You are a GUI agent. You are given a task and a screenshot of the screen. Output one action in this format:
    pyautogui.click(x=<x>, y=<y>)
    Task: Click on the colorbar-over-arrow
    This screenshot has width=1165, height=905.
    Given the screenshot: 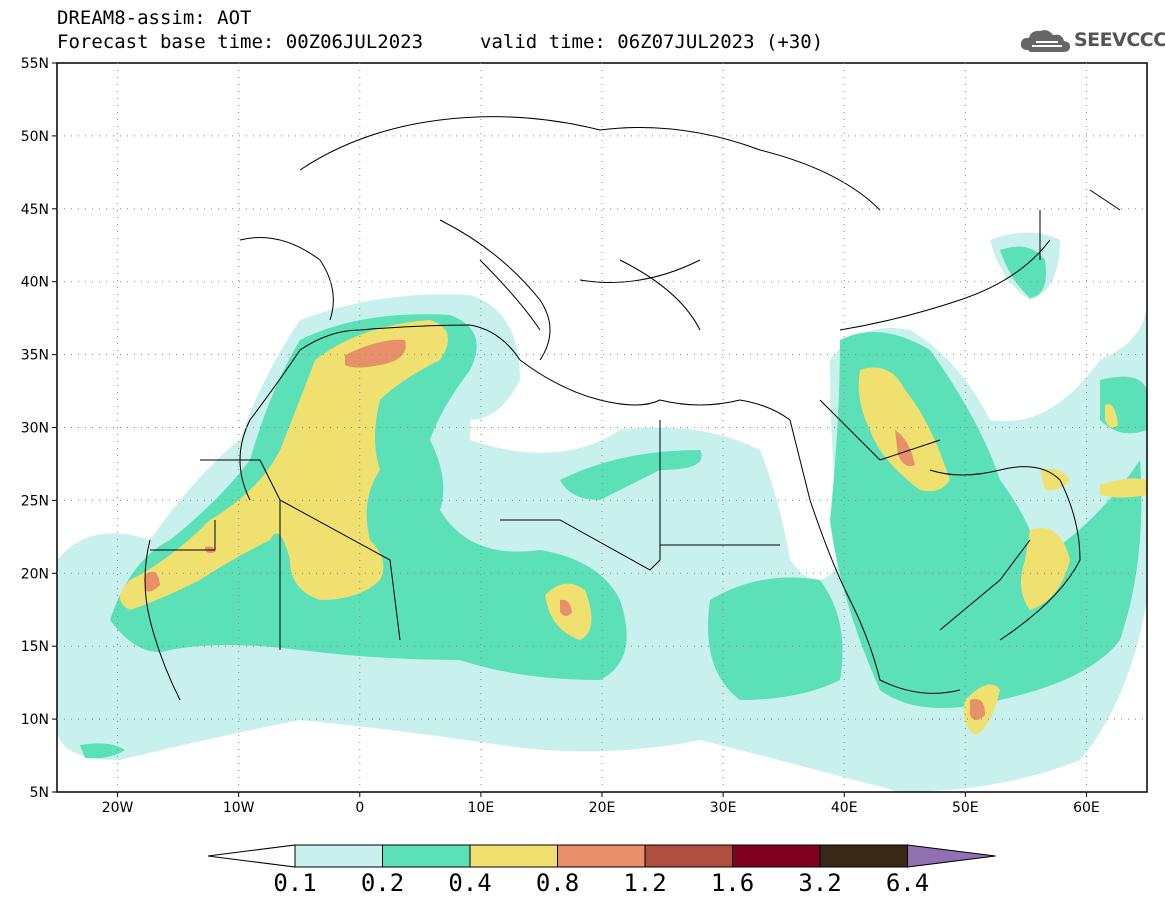 What is the action you would take?
    pyautogui.click(x=951, y=856)
    